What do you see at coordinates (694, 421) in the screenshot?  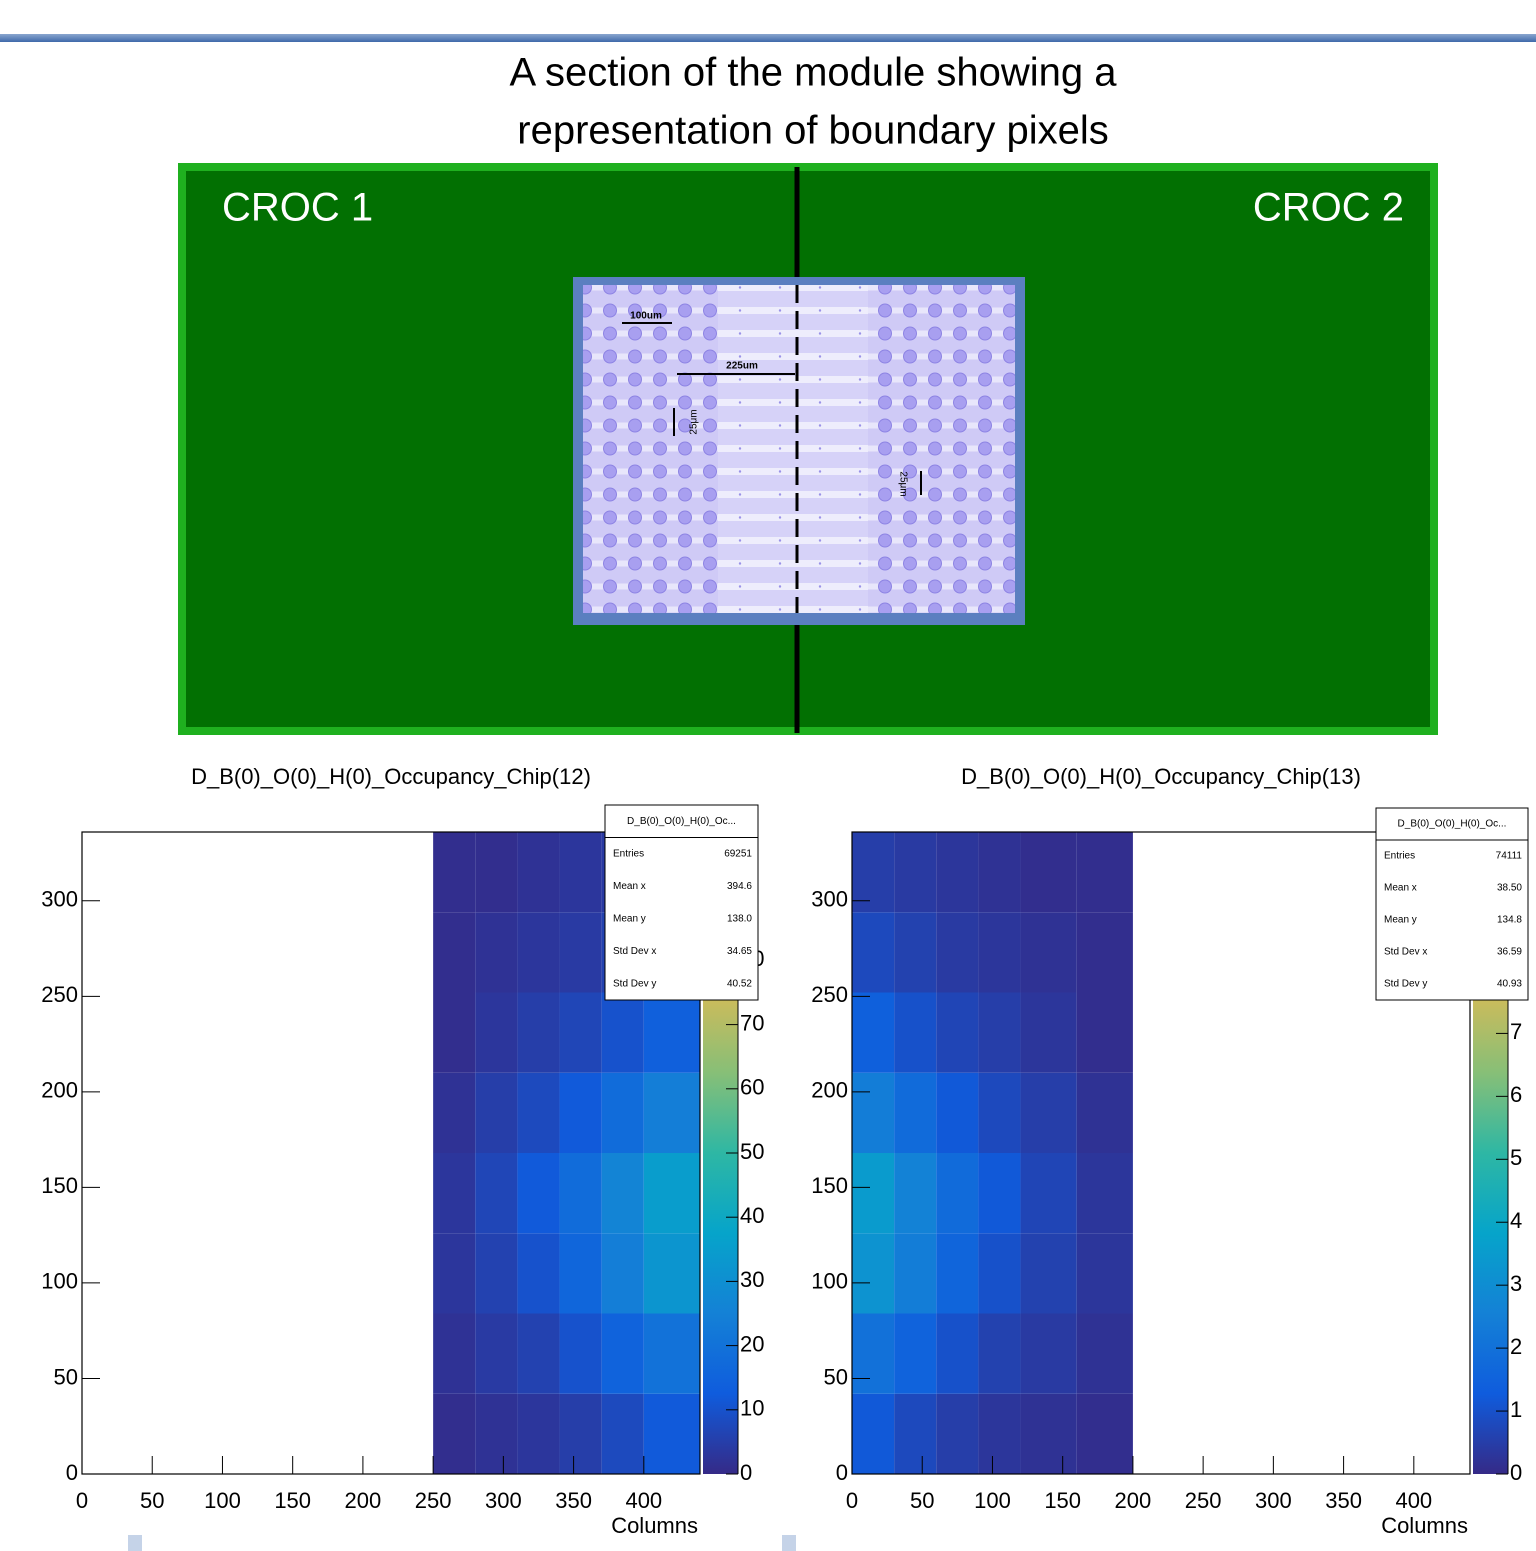 I see `inset-label: 25μm` at bounding box center [694, 421].